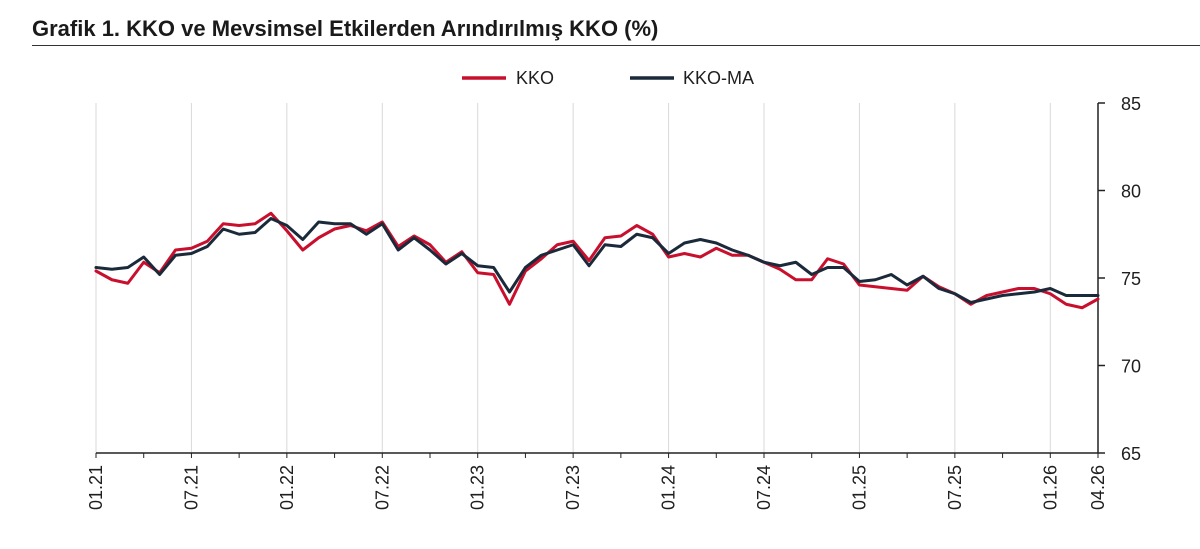  I want to click on x-tick-label: 01.22, so click(287, 487).